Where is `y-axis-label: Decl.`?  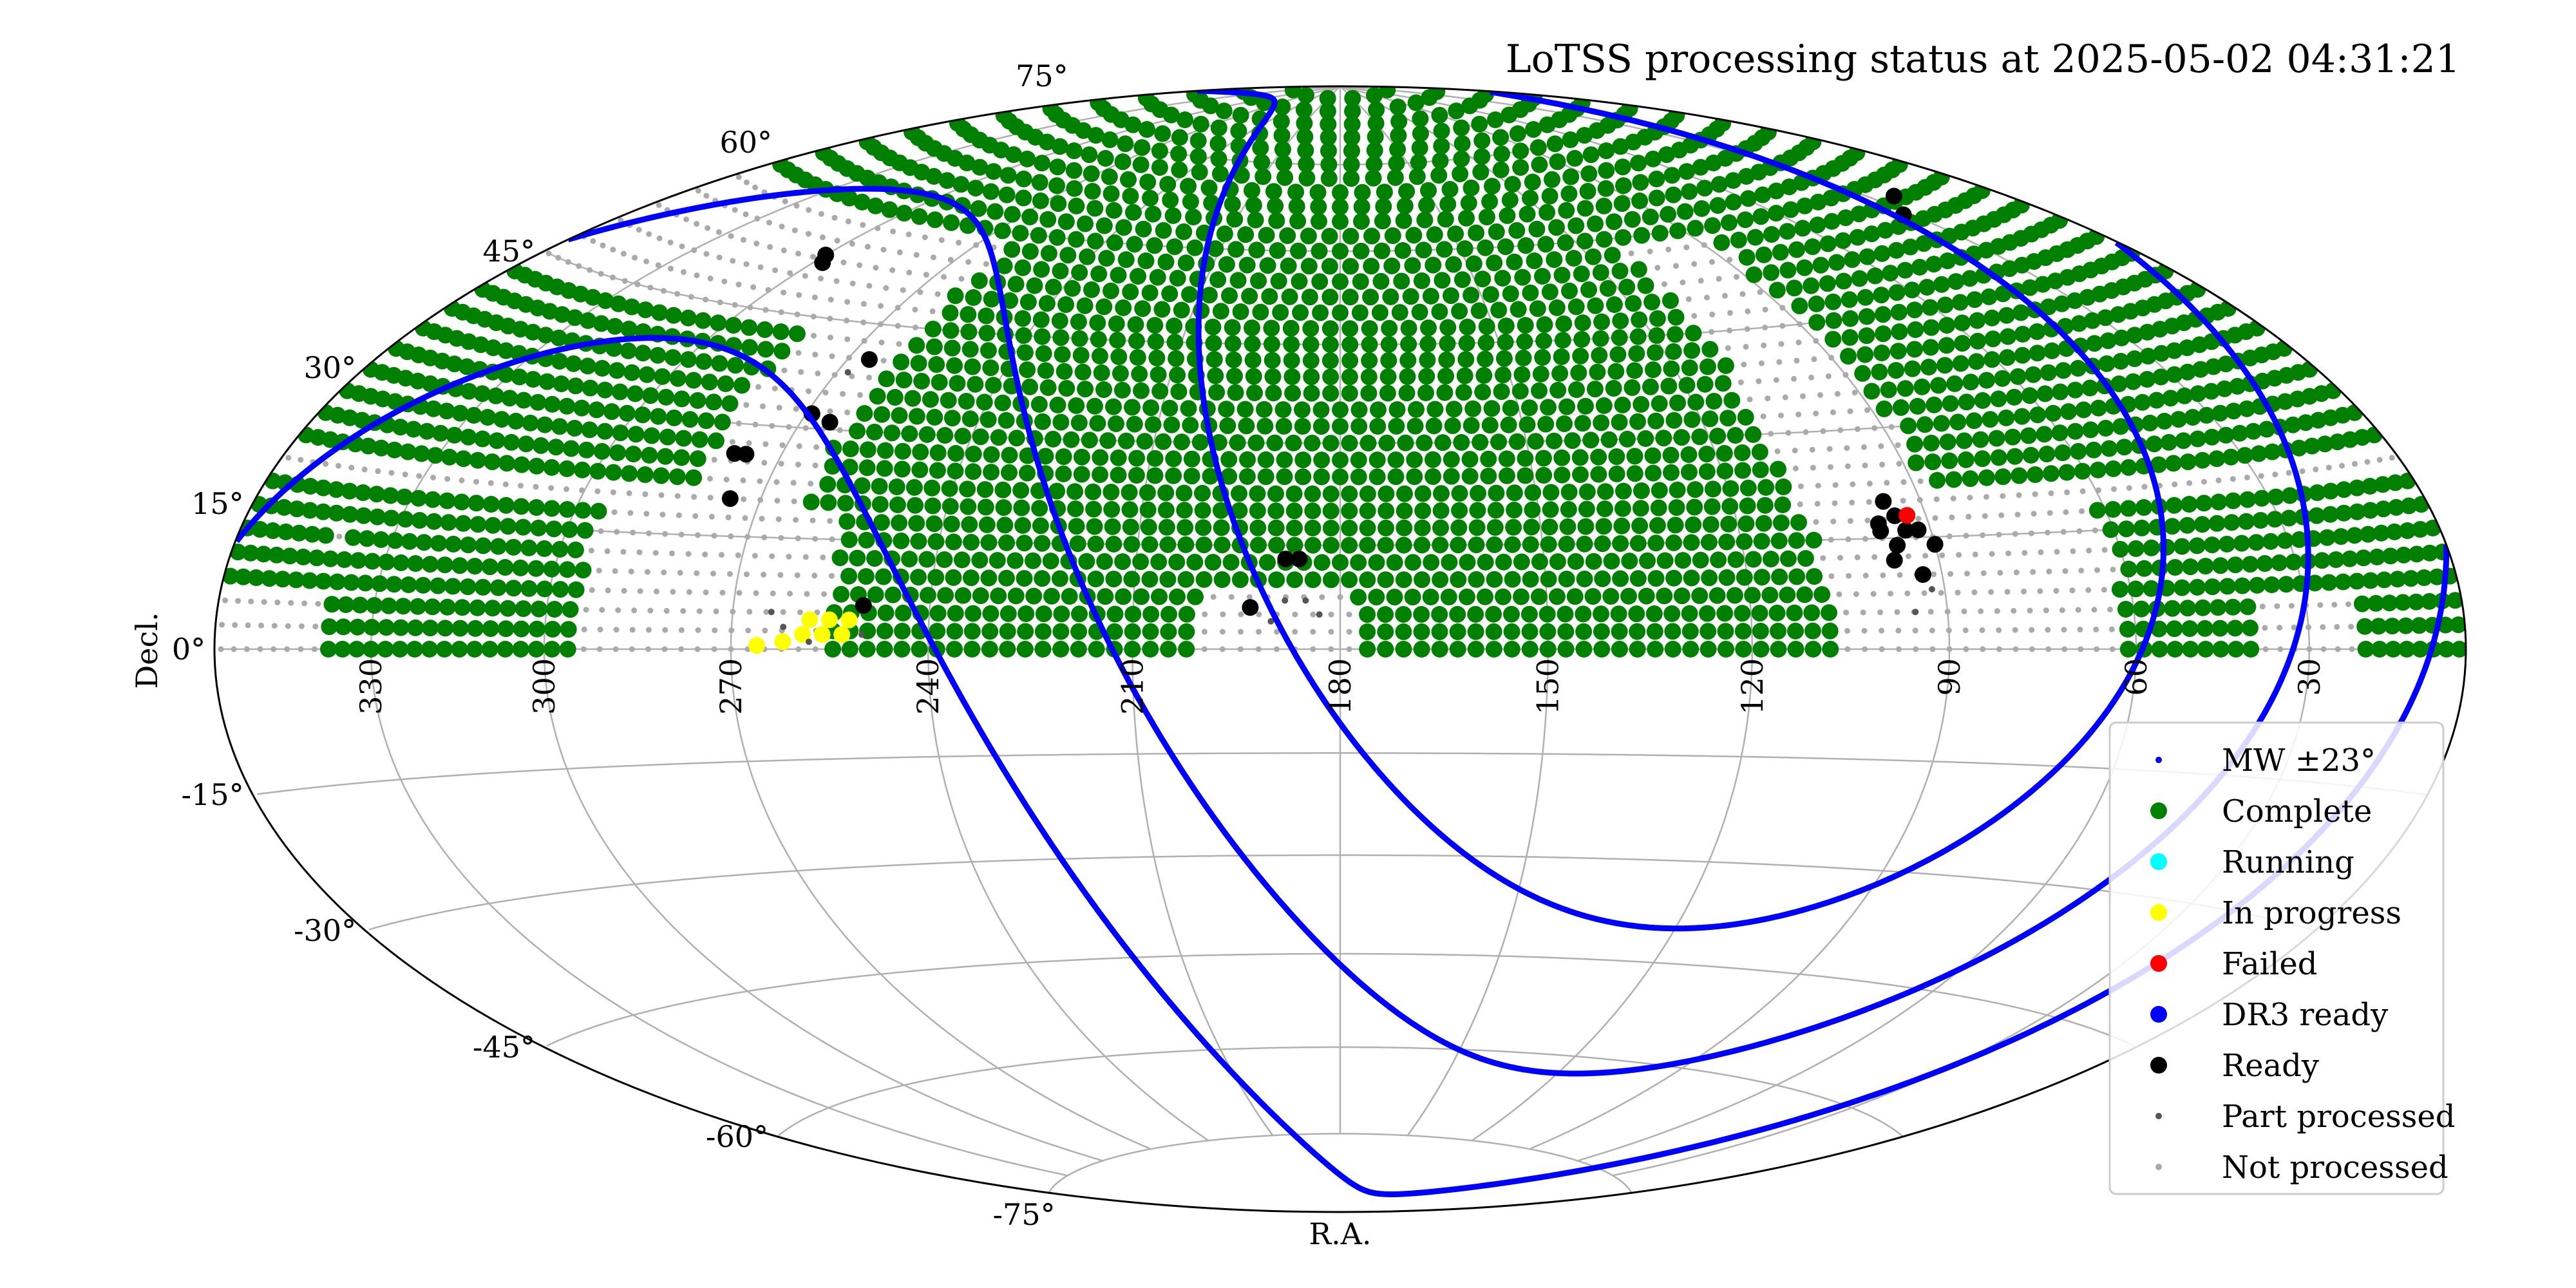
y-axis-label: Decl. is located at coordinates (147, 650).